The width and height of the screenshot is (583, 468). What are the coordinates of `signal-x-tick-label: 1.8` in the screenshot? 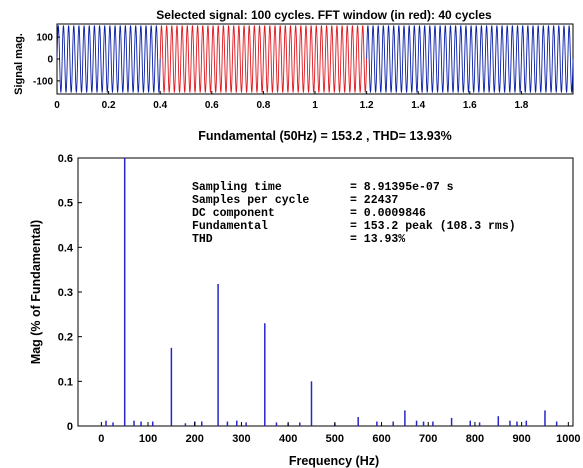 It's located at (521, 105).